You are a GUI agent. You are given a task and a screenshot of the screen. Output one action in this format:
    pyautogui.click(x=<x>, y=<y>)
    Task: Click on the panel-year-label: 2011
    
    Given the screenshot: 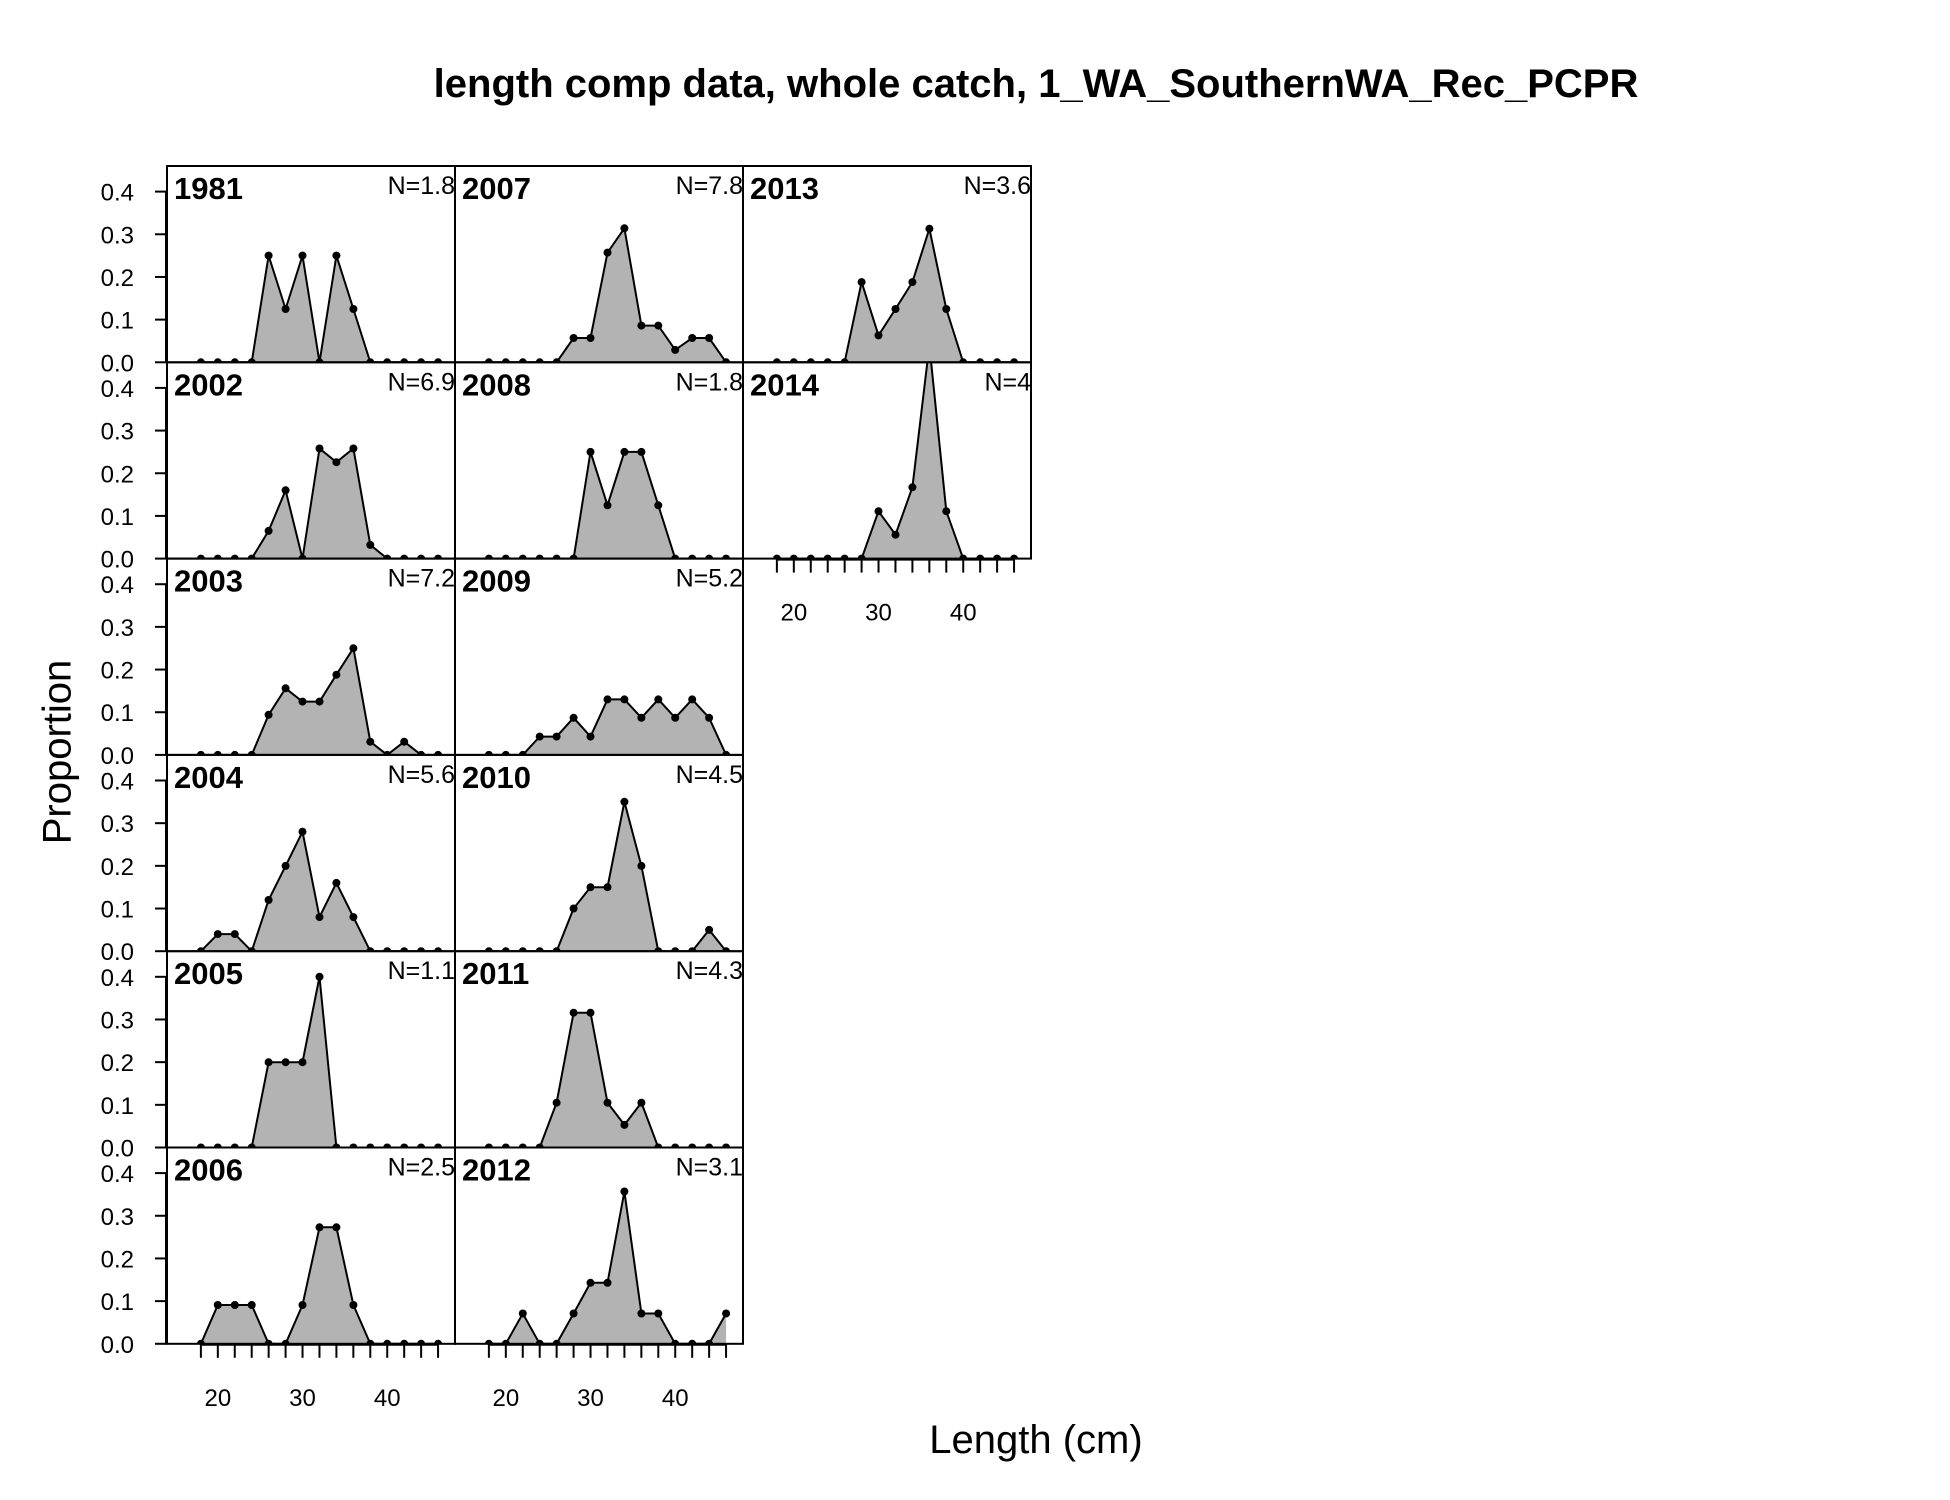 What is the action you would take?
    pyautogui.click(x=495, y=973)
    